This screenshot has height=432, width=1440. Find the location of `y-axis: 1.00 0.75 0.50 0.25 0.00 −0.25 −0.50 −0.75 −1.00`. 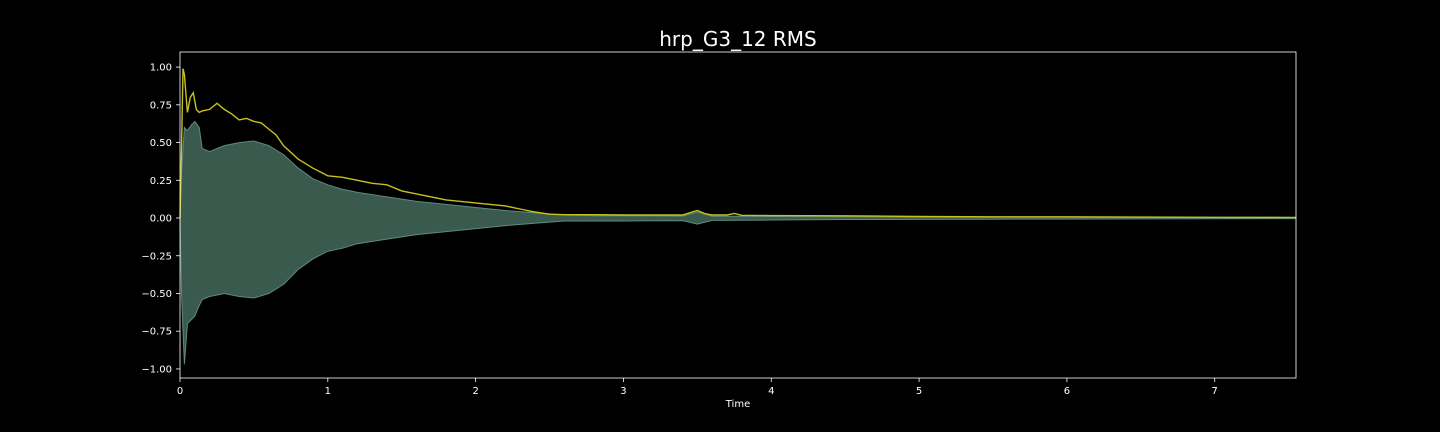

y-axis: 1.00 0.75 0.50 0.25 0.00 −0.25 −0.50 −0.75 −1.00 is located at coordinates (160, 219).